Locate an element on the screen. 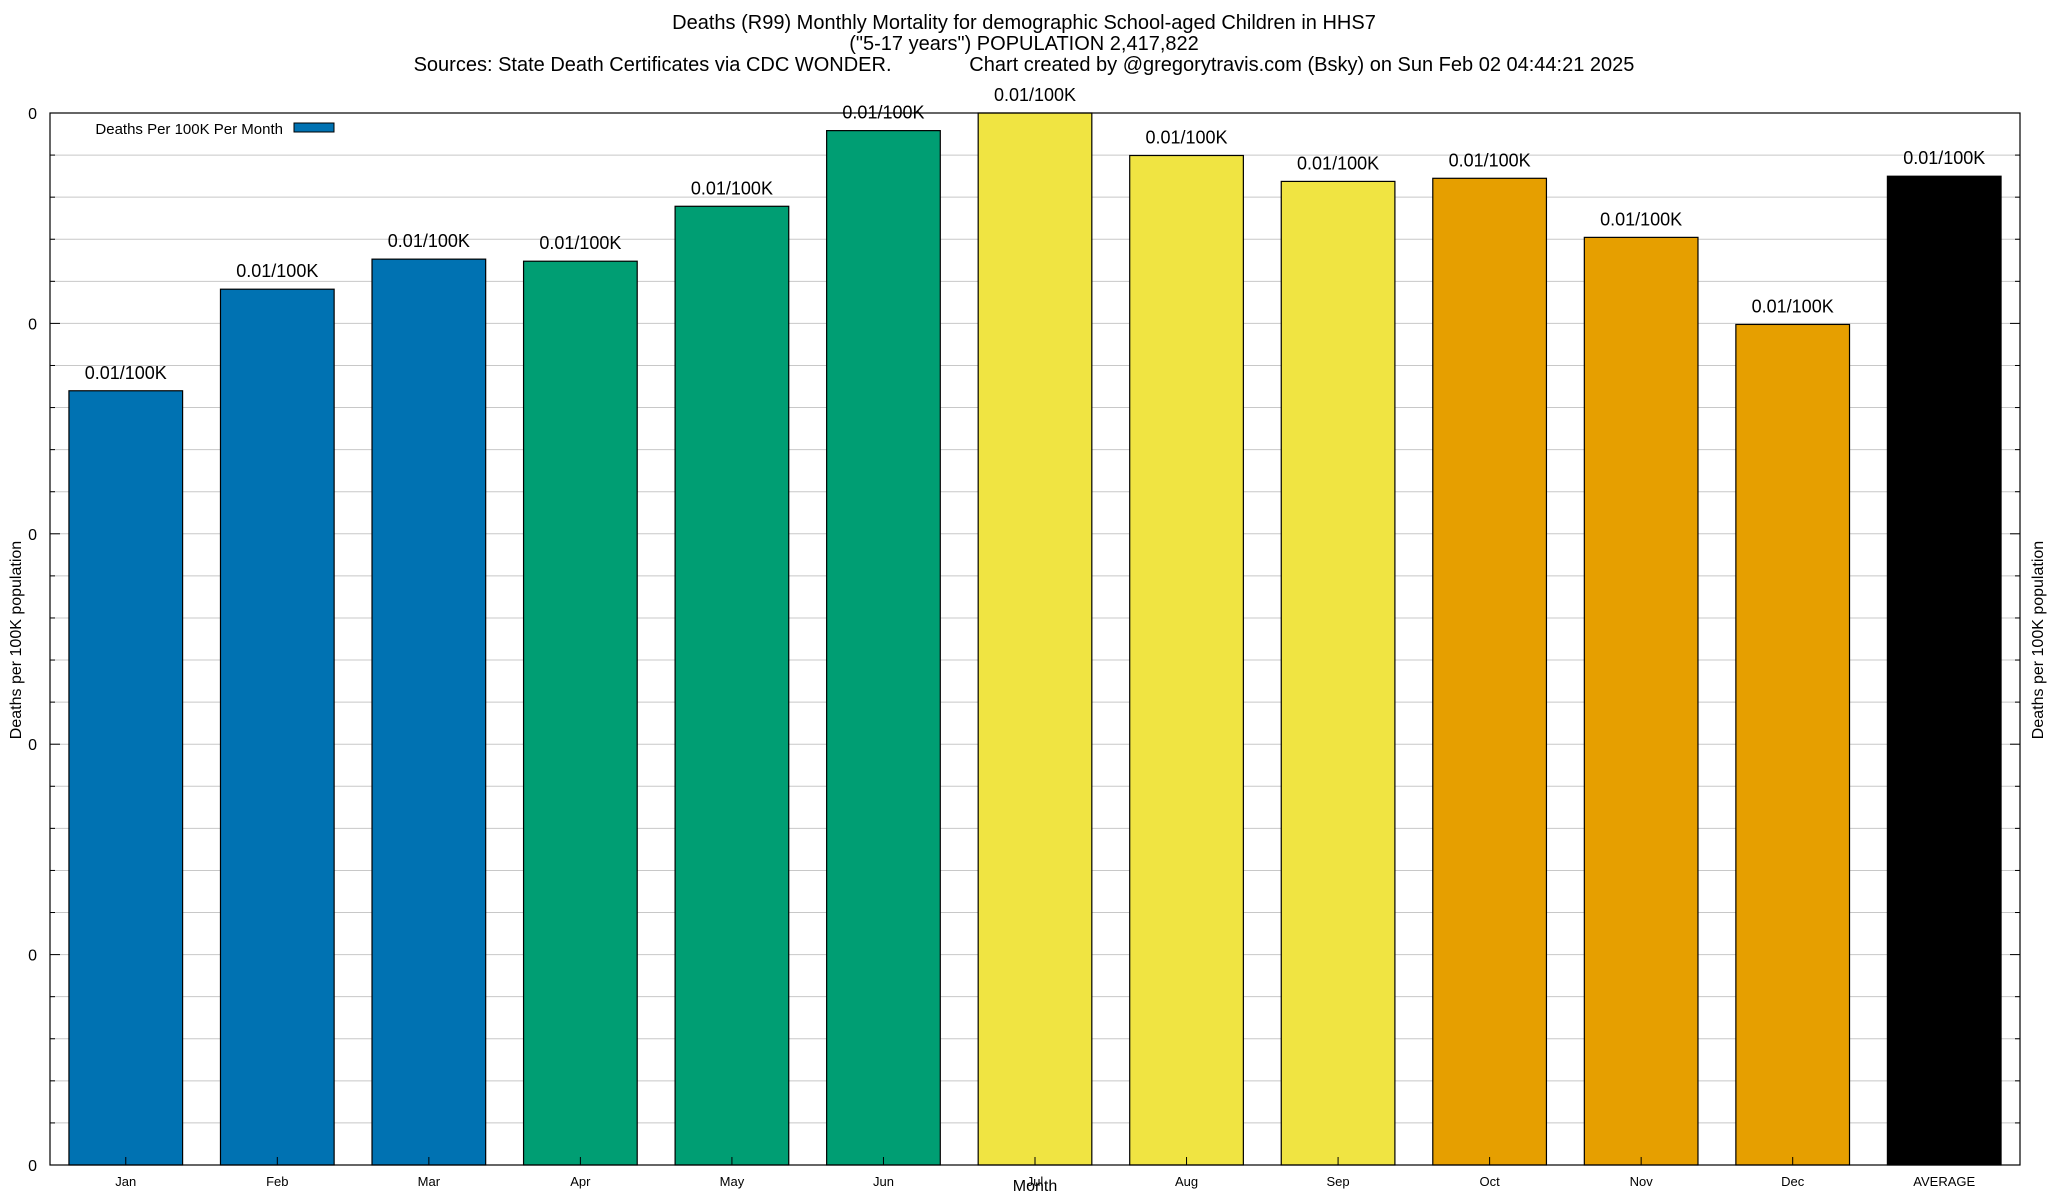  x-axis-title: Month is located at coordinates (1035, 1186).